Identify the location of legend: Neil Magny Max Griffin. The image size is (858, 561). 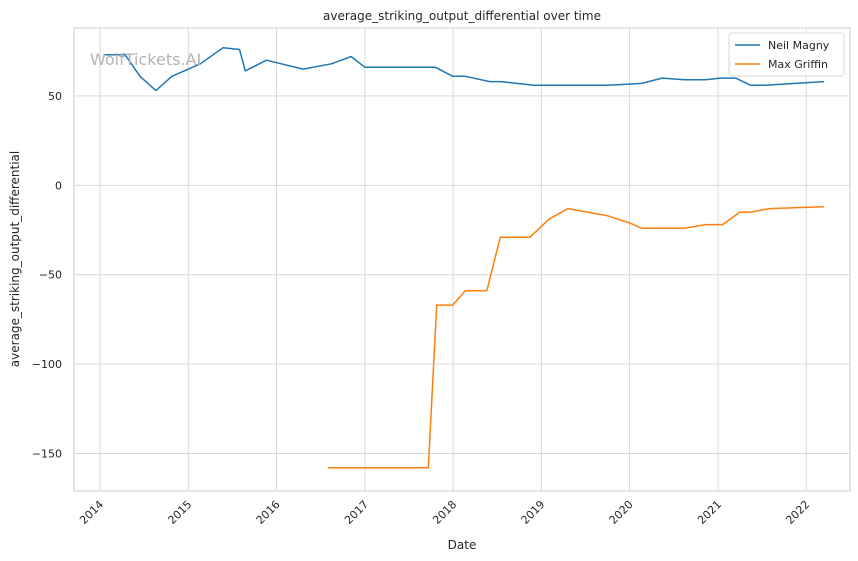
(786, 54).